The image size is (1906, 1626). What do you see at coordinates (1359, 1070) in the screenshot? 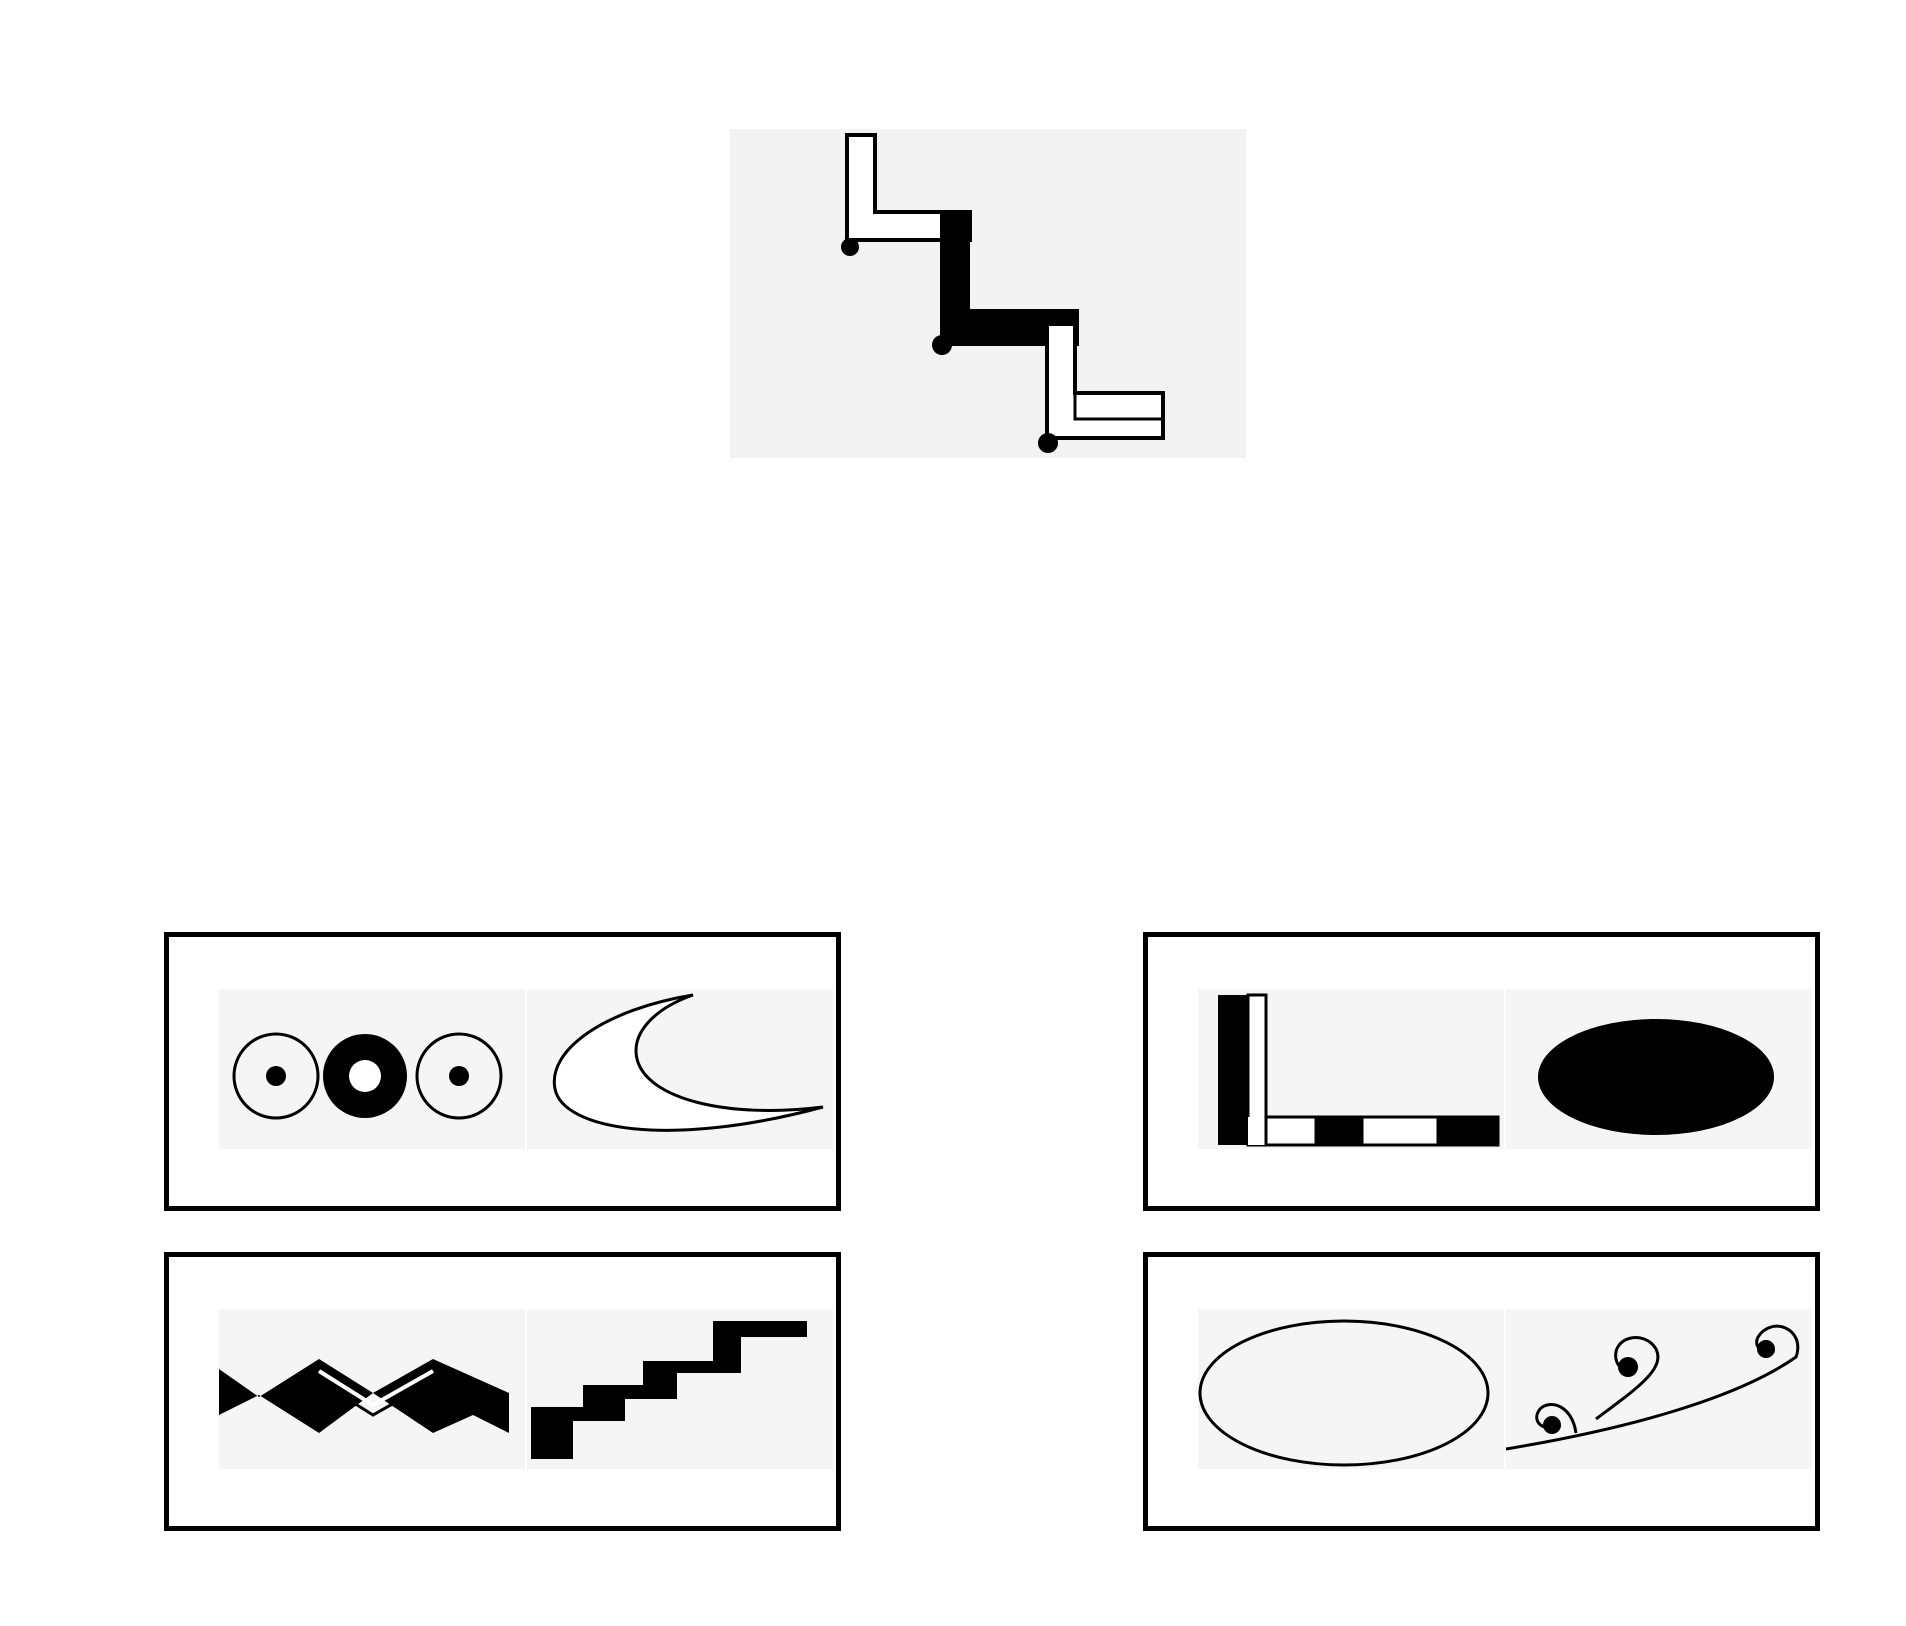
I see `l-shape-checkered-icon` at bounding box center [1359, 1070].